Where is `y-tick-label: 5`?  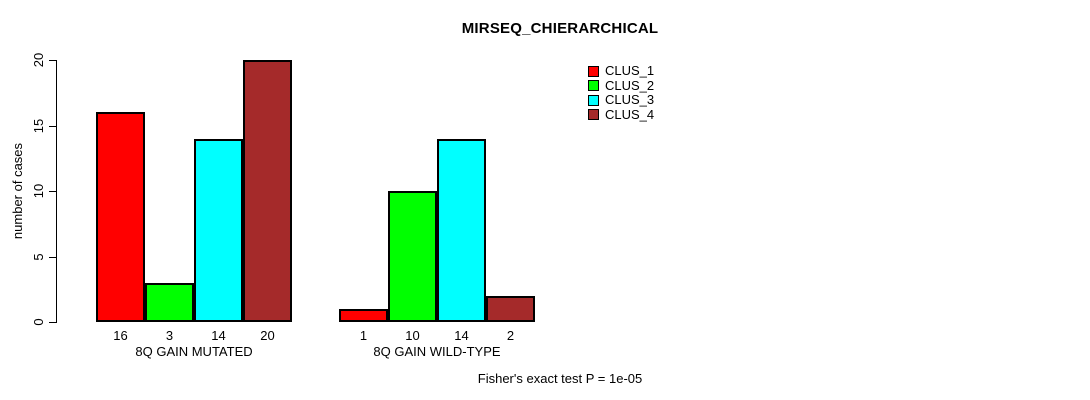
y-tick-label: 5 is located at coordinates (38, 256).